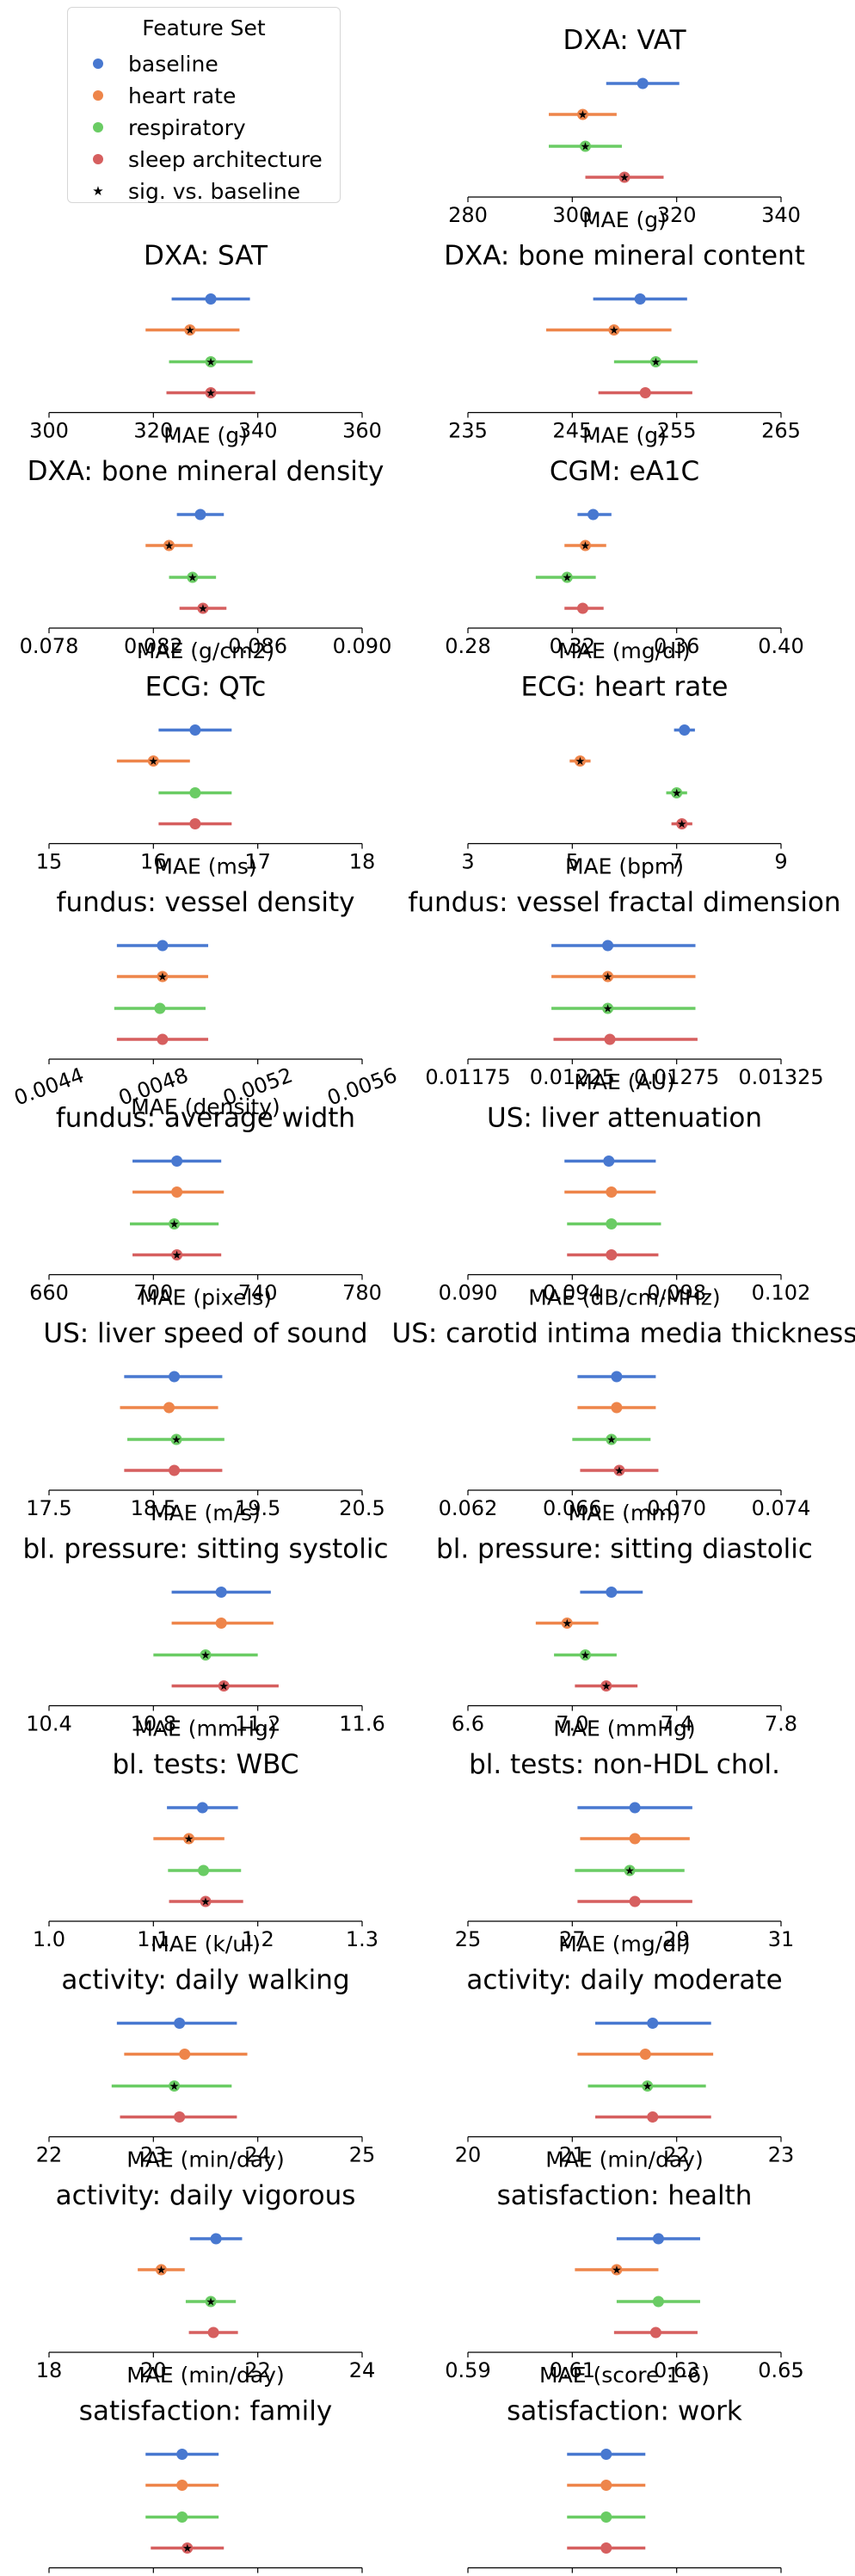 Image resolution: width=855 pixels, height=2576 pixels. What do you see at coordinates (187, 127) in the screenshot?
I see `legend-label-respiratory: respiratory` at bounding box center [187, 127].